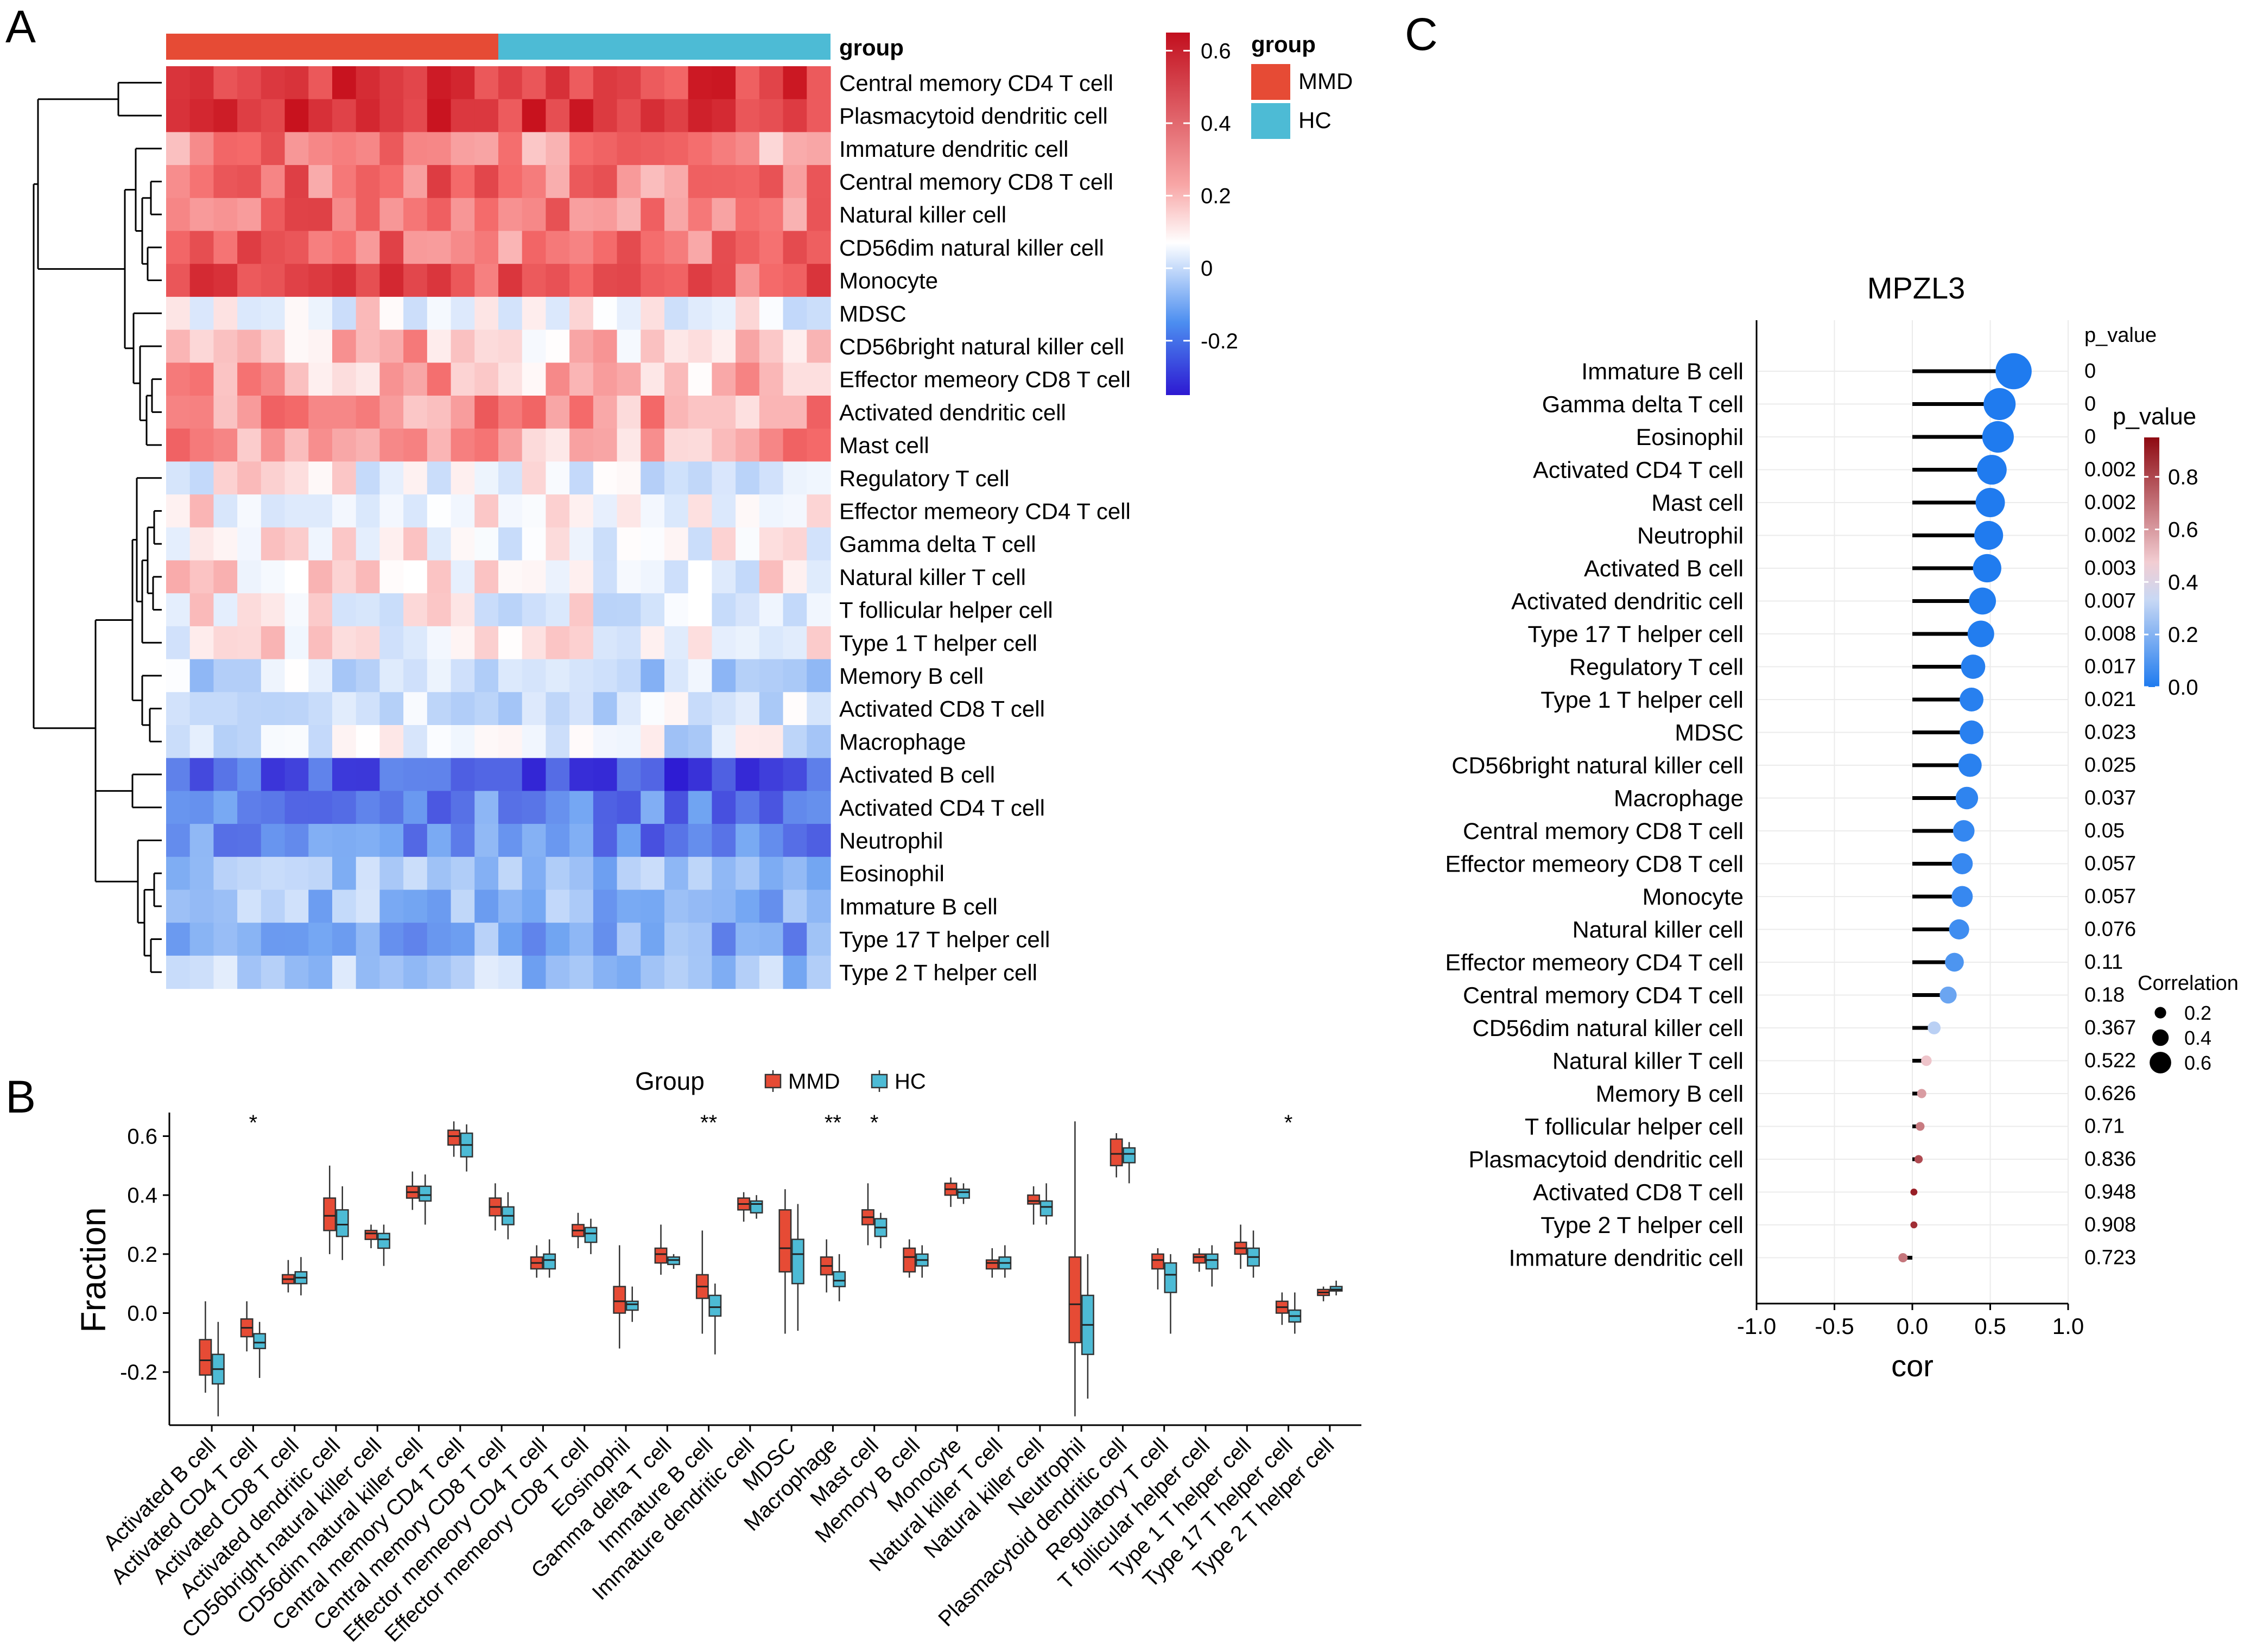 This screenshot has height=1652, width=2244. Describe the element at coordinates (1634, 1127) in the screenshot. I see `lollipop-row-label: T follicular helper cell` at that location.